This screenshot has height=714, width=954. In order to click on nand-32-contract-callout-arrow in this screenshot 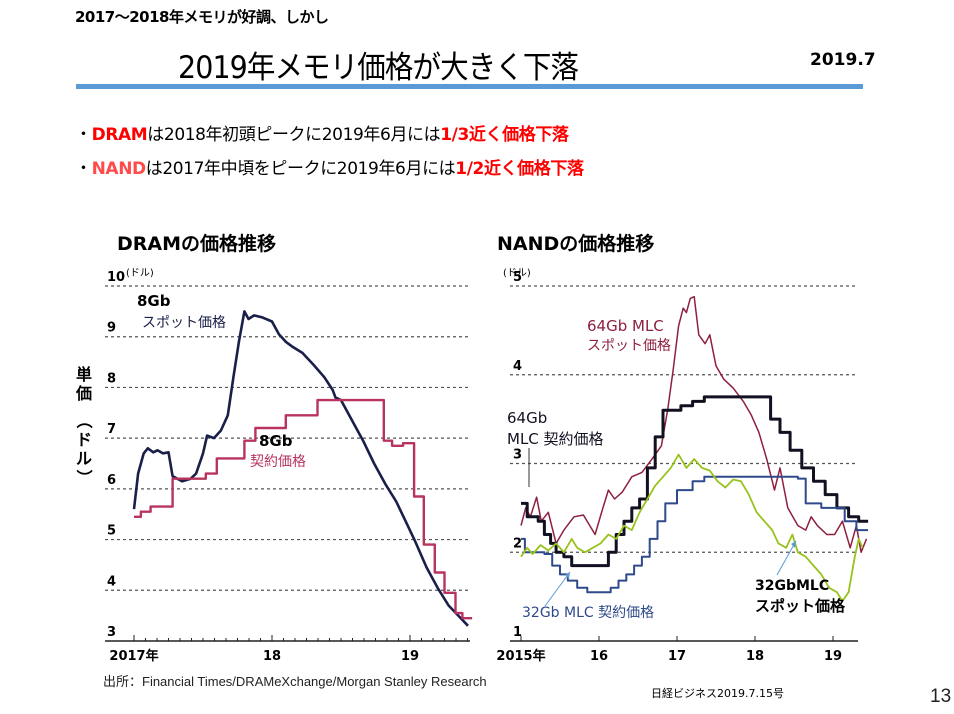, I will do `click(557, 589)`.